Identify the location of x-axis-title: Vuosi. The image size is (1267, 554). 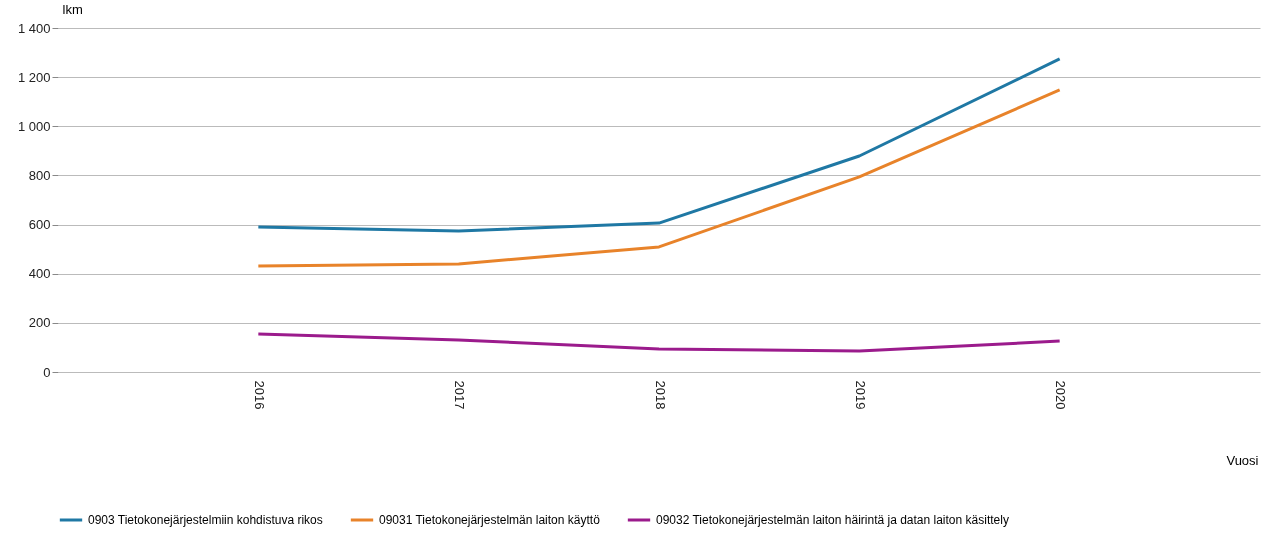
(1242, 460).